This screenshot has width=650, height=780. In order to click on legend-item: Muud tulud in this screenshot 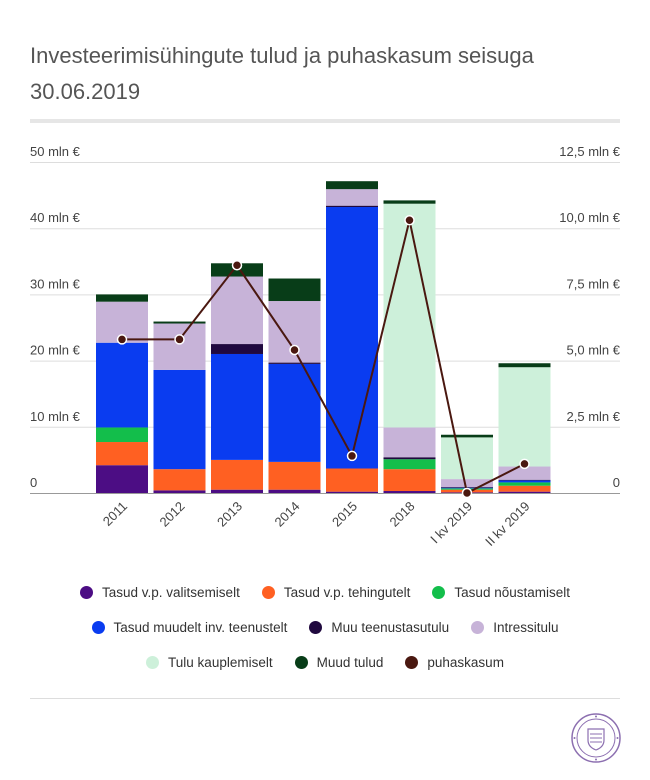, I will do `click(339, 662)`.